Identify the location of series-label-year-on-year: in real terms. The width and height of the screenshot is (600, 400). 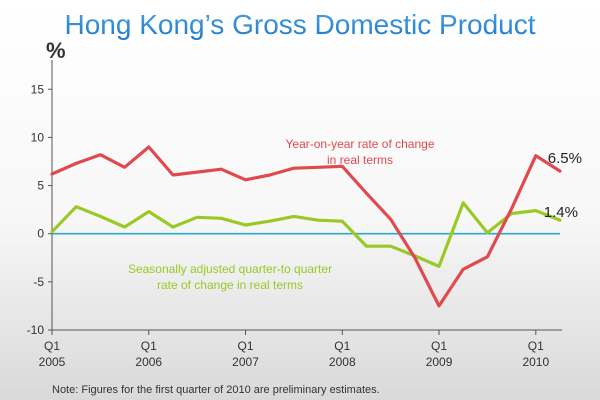
(360, 160).